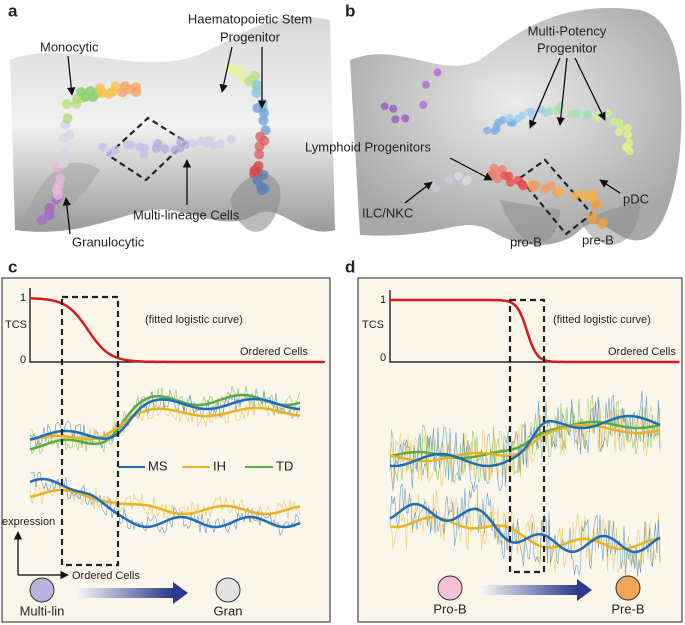 This screenshot has width=685, height=625. Describe the element at coordinates (158, 465) in the screenshot. I see `legend-label: MS` at that location.